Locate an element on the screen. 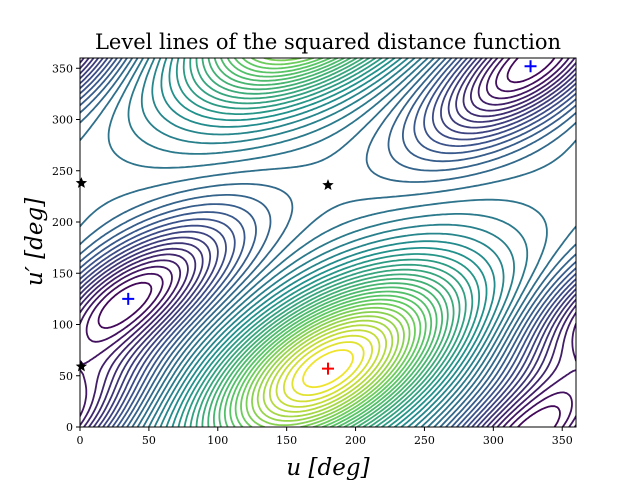  y-axis: 0 50 100 150 200 250 300 350 is located at coordinates (66, 248).